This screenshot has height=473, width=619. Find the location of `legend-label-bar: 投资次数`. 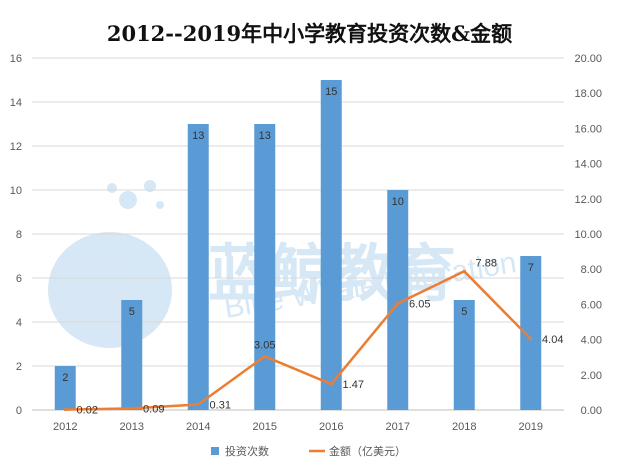

legend-label-bar: 投资次数 is located at coordinates (247, 451).